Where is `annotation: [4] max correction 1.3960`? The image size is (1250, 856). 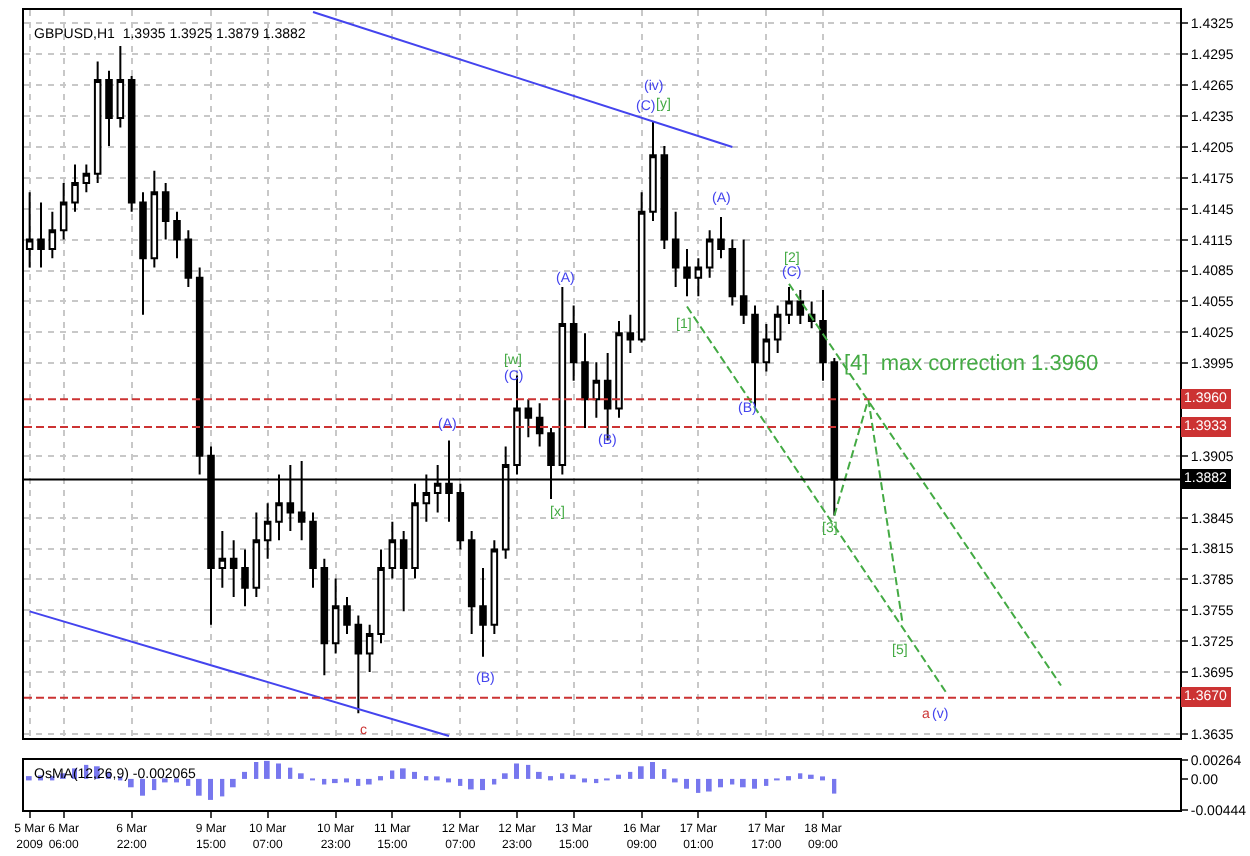 annotation: [4] max correction 1.3960 is located at coordinates (971, 364).